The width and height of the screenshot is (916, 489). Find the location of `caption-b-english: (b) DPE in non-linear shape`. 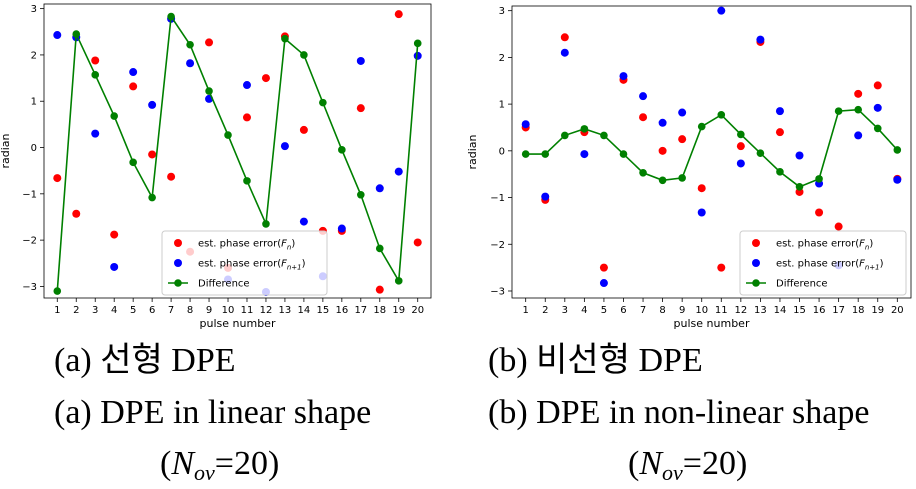

caption-b-english: (b) DPE in non-linear shape is located at coordinates (679, 412).